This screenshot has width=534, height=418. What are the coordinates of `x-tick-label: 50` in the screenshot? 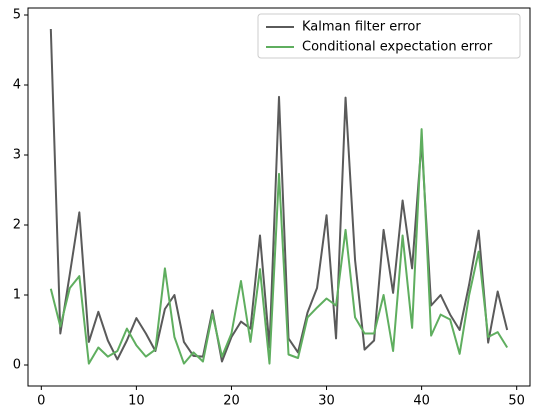 It's located at (516, 401).